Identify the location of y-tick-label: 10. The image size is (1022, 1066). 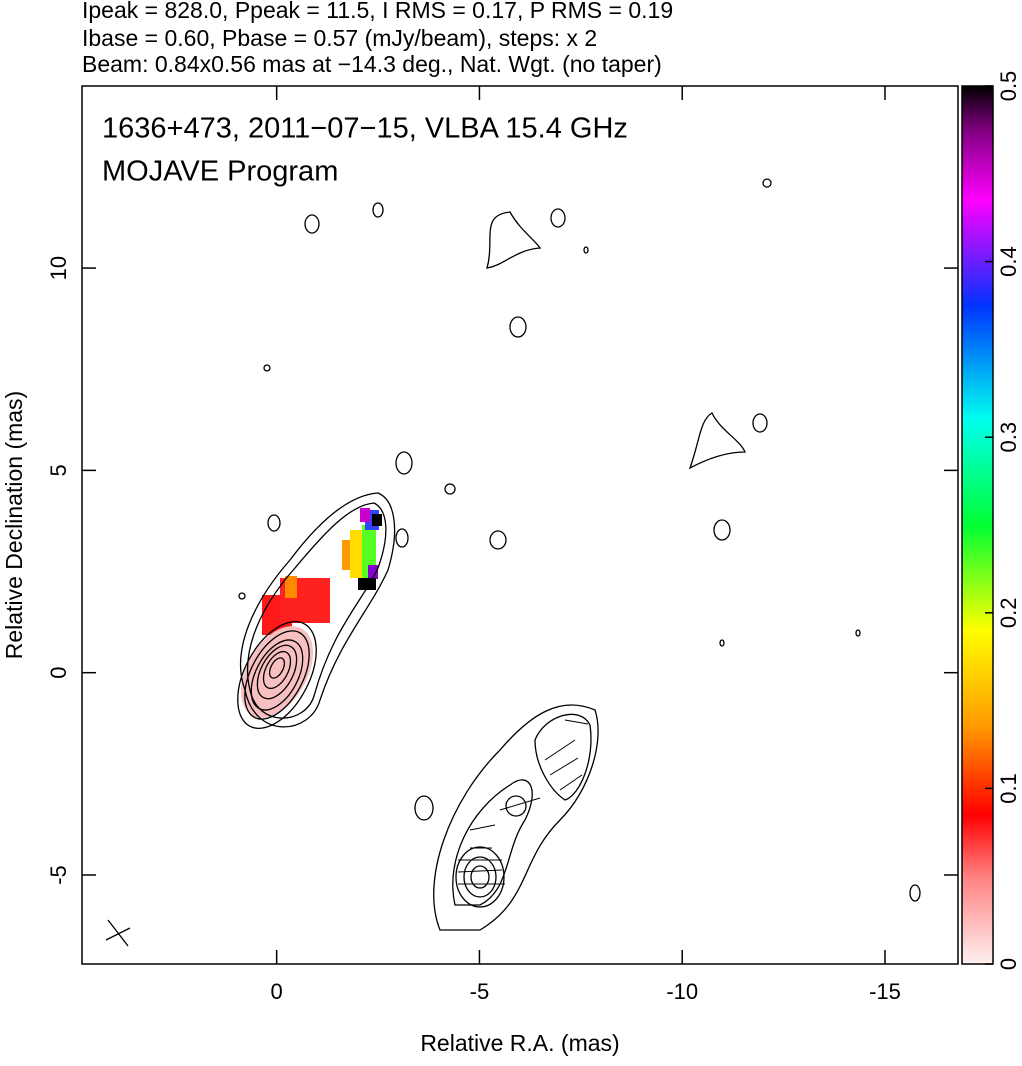
(58, 268).